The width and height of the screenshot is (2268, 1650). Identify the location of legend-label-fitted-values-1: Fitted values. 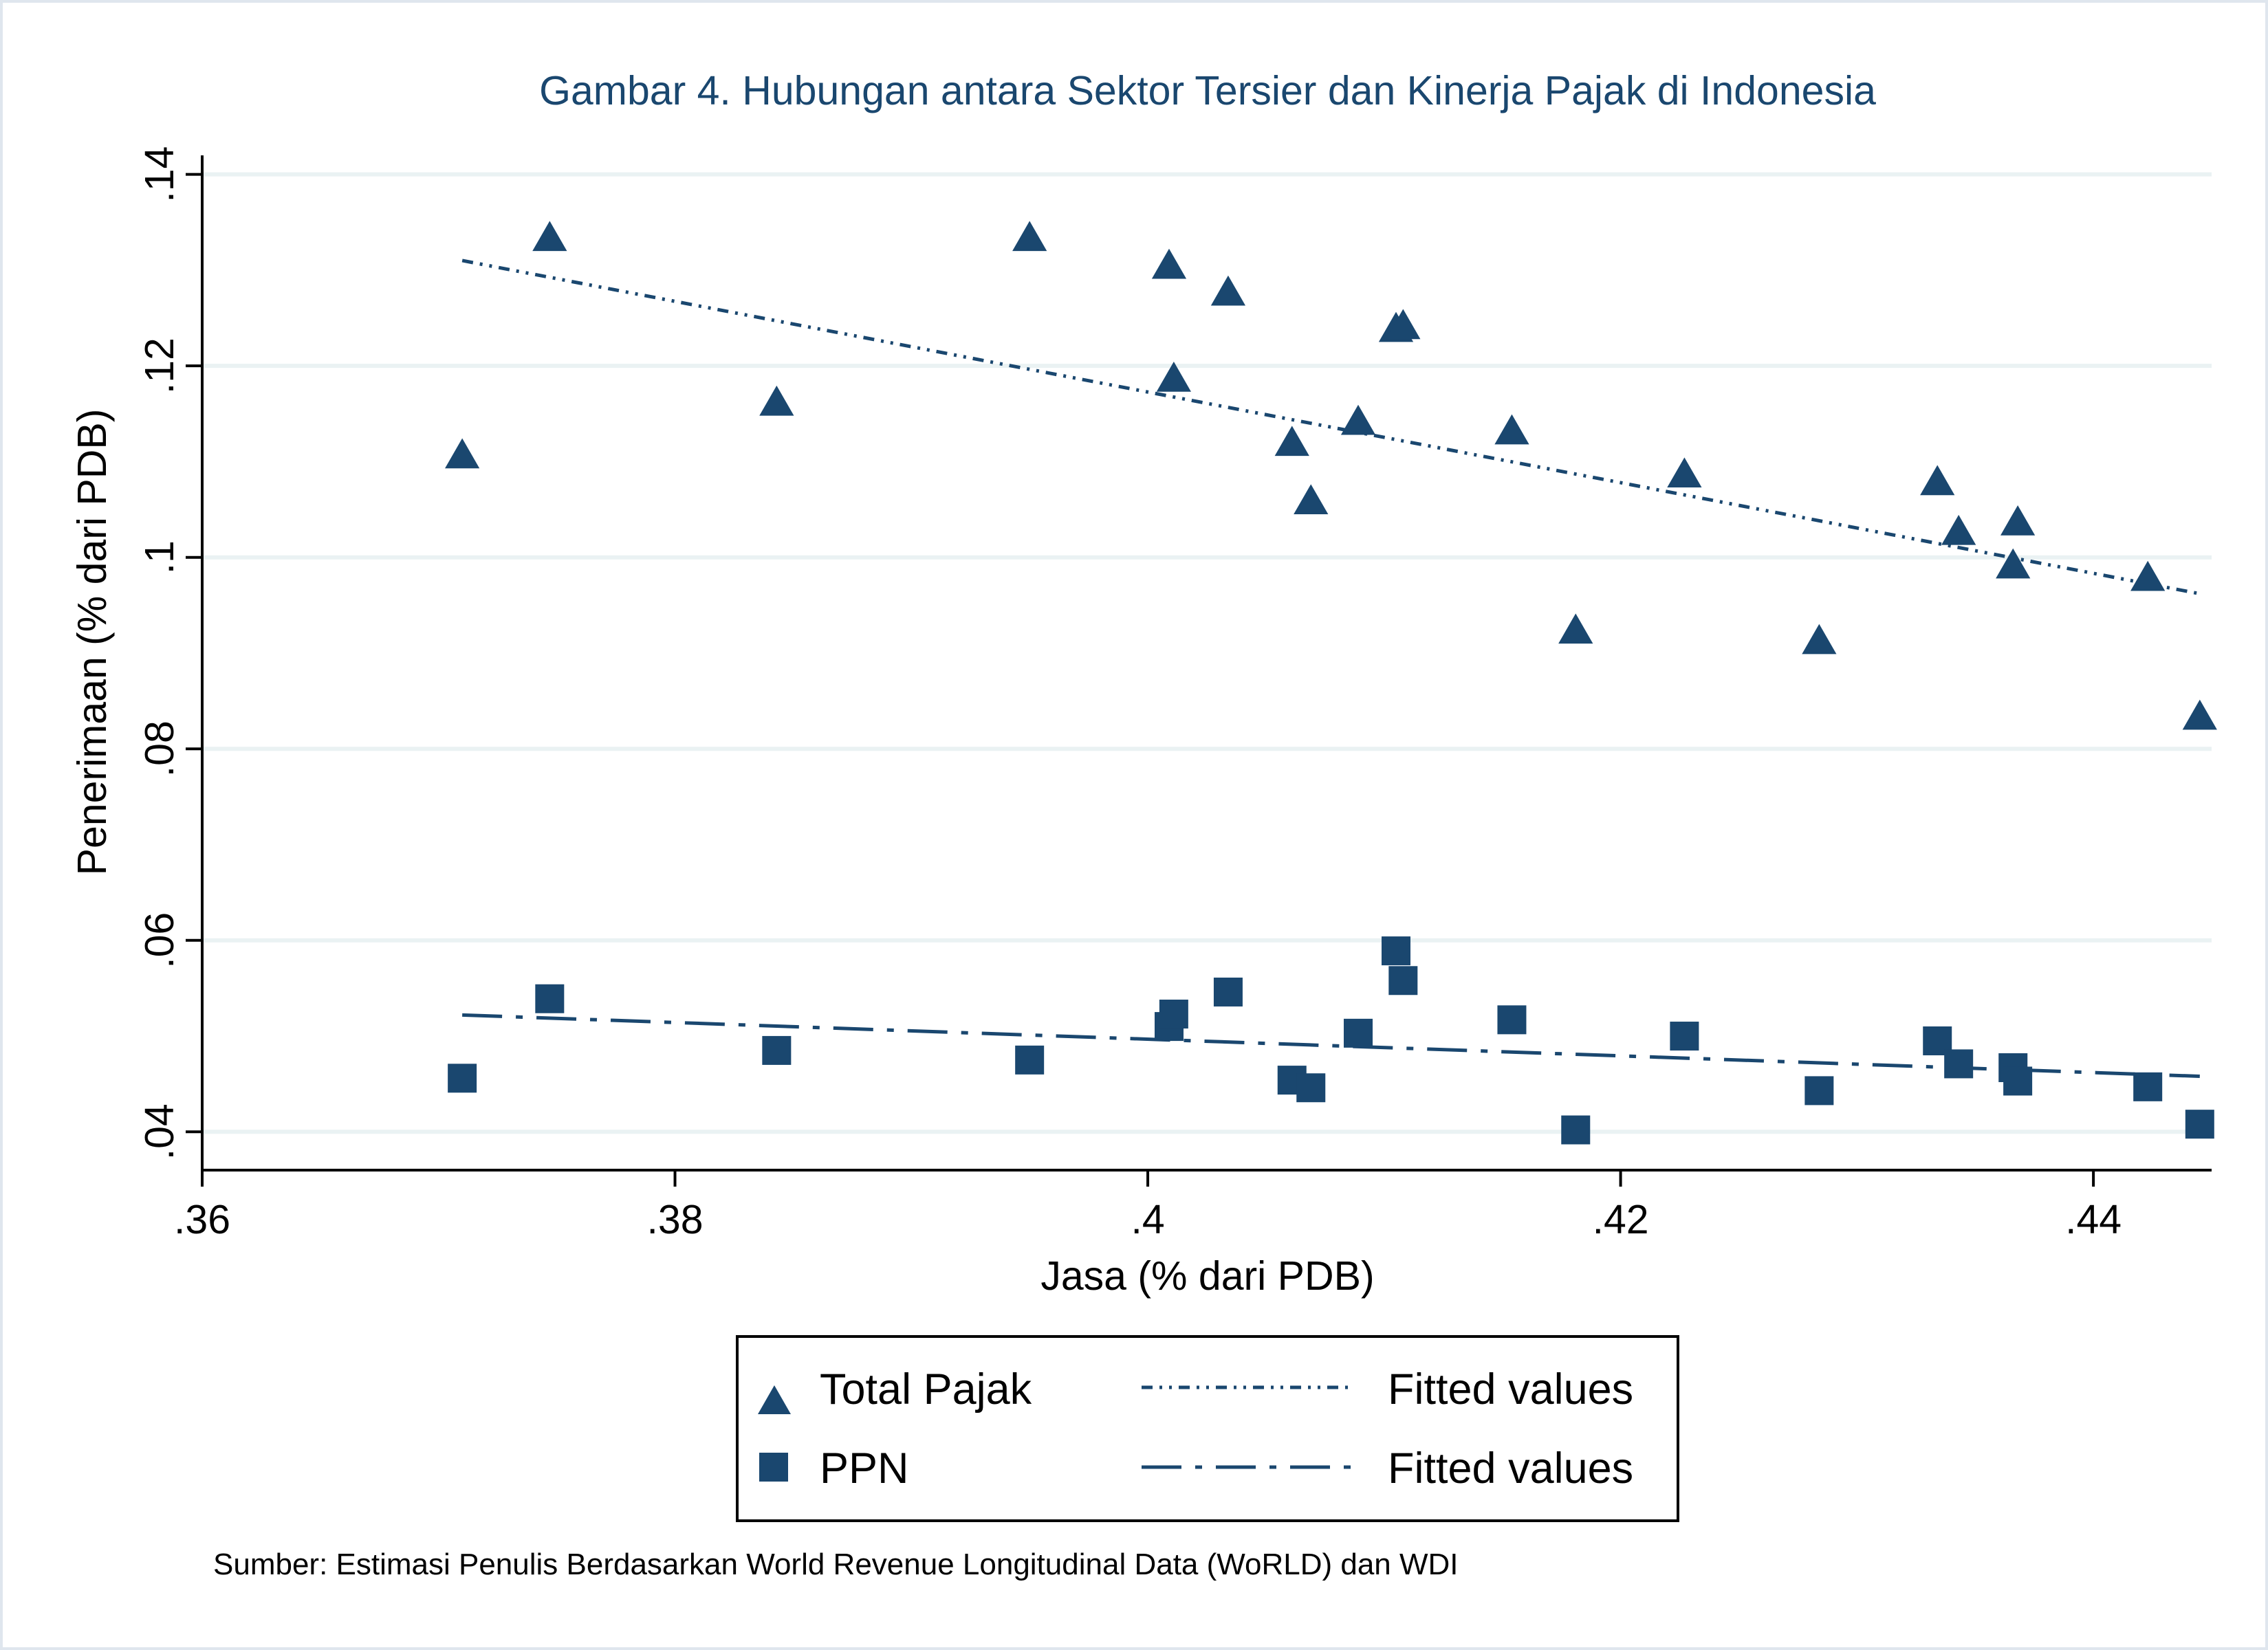
(1510, 1389).